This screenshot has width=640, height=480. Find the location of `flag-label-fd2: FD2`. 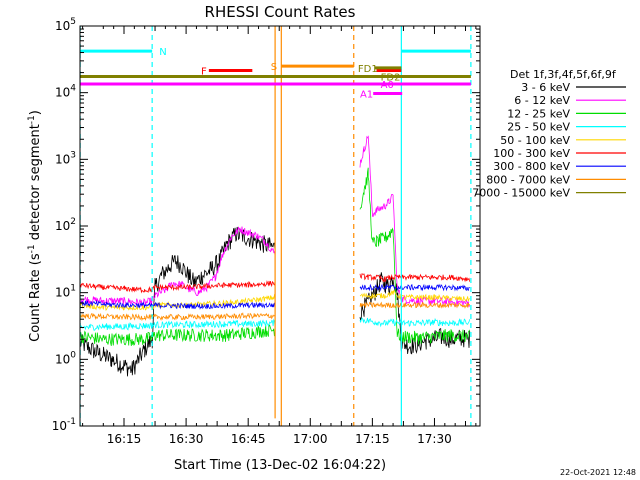

flag-label-fd2: FD2 is located at coordinates (391, 77).